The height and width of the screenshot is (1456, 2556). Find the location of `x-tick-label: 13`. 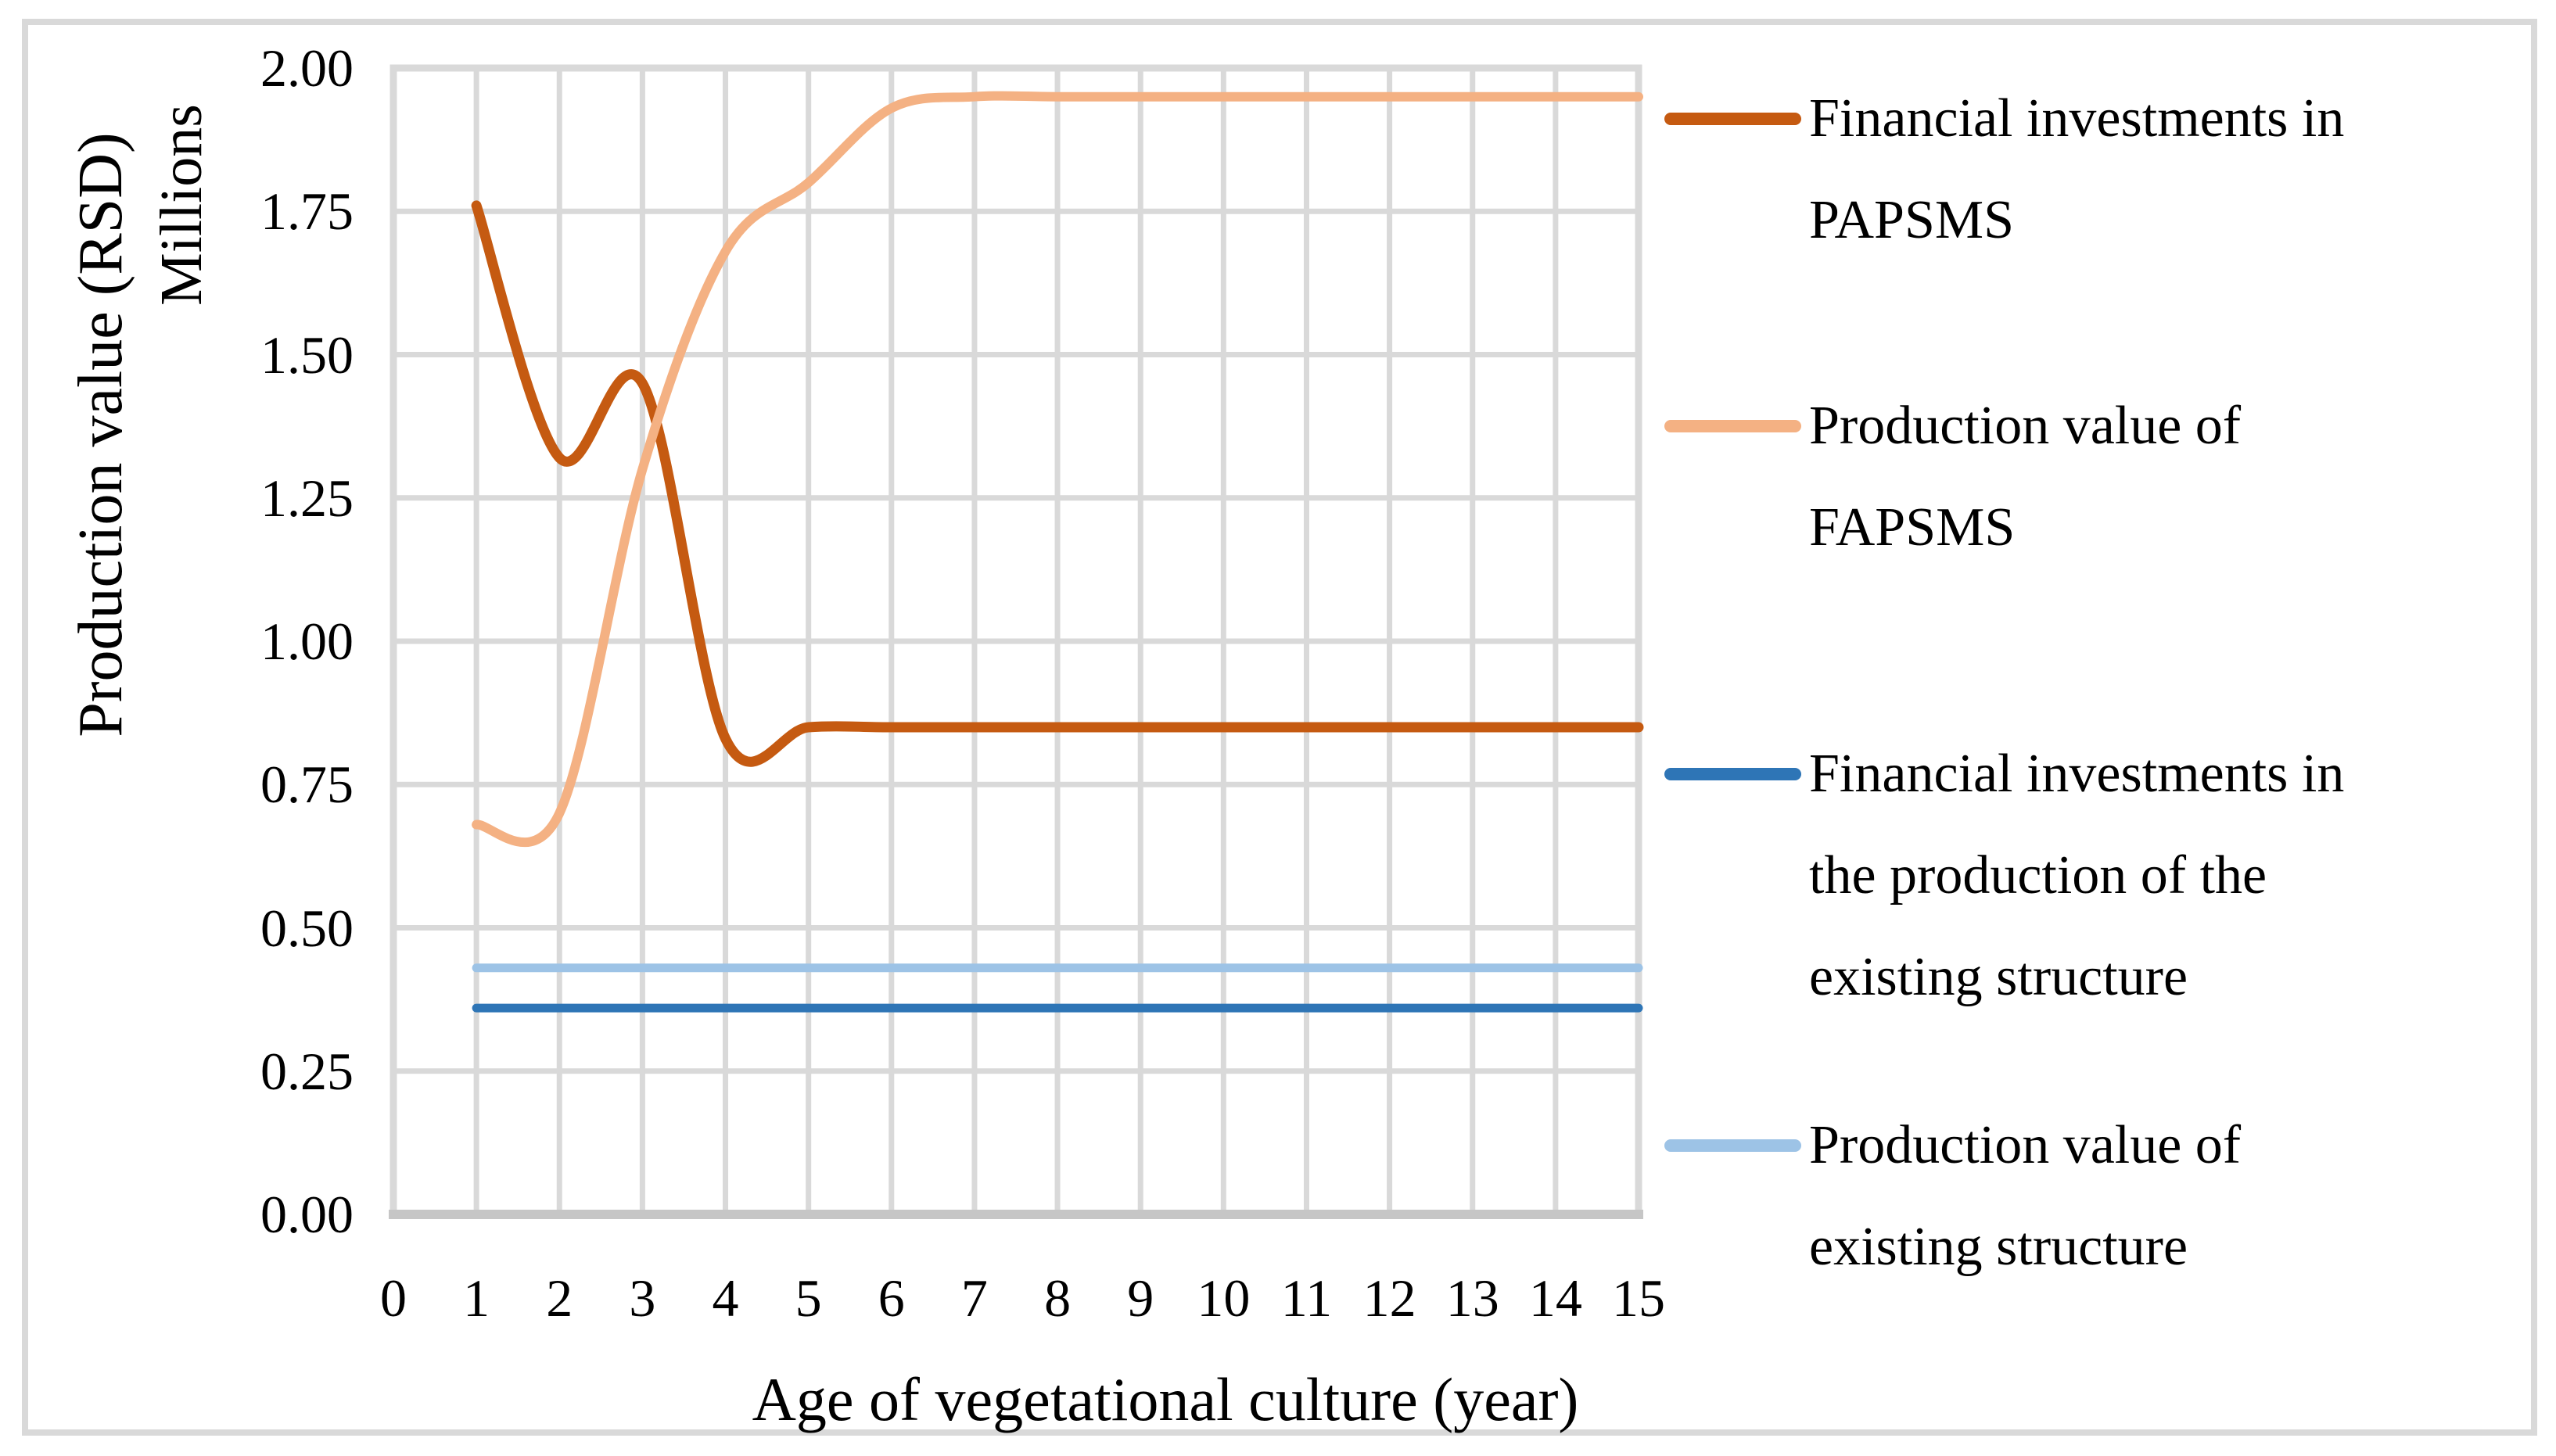

x-tick-label: 13 is located at coordinates (1472, 1298).